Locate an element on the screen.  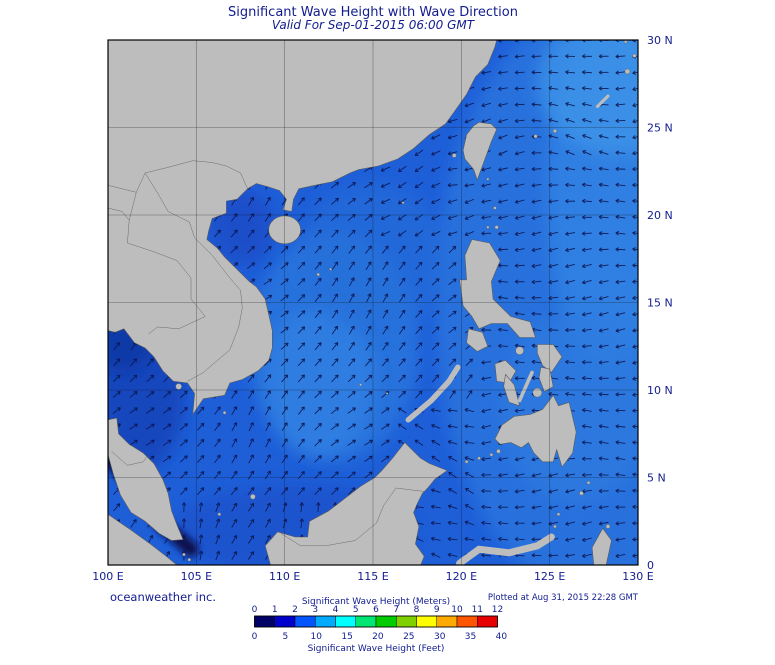
lat-tick-label: 25 N is located at coordinates (660, 128).